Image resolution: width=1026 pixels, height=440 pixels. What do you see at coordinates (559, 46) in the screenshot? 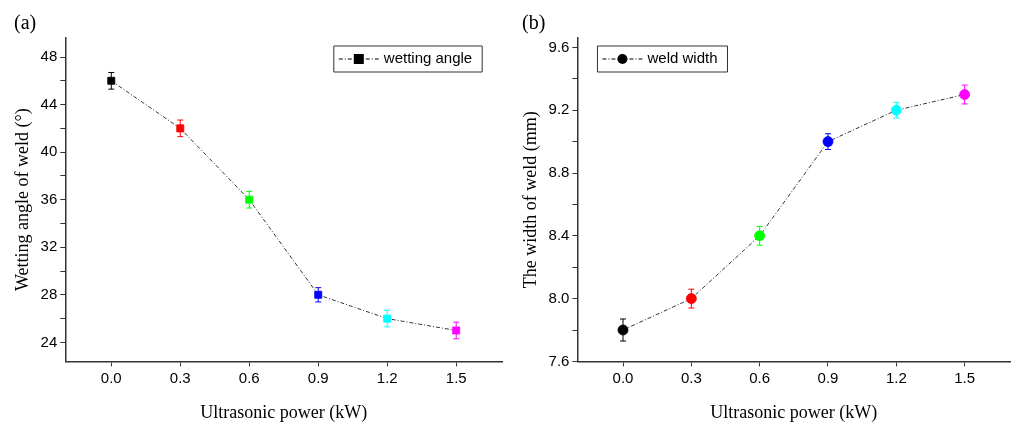
I see `y-tick-label: 9.6` at bounding box center [559, 46].